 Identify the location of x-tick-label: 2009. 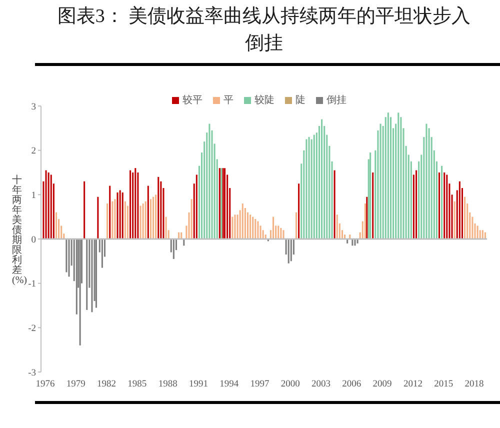
(382, 385).